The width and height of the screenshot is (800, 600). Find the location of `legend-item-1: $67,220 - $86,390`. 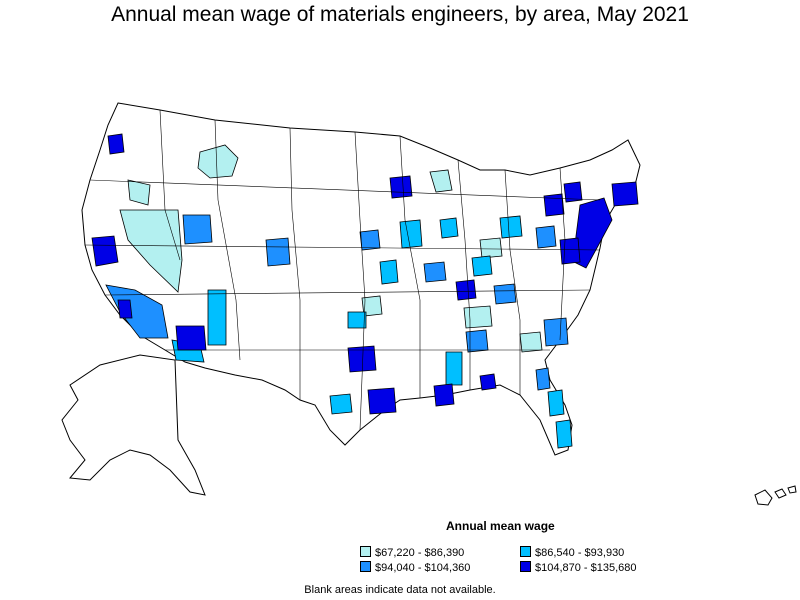

legend-item-1: $67,220 - $86,390 is located at coordinates (412, 553).